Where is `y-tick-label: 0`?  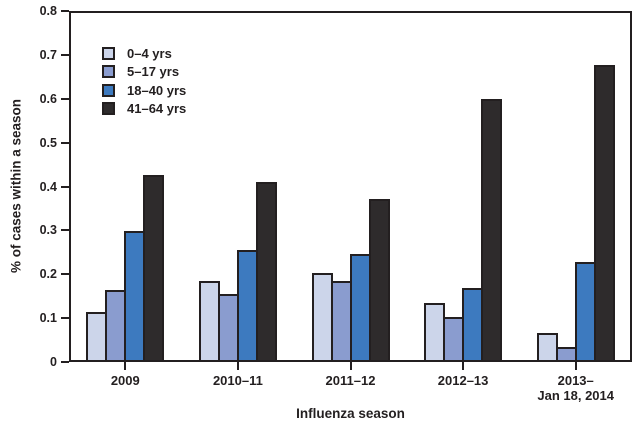
y-tick-label: 0 is located at coordinates (53, 362).